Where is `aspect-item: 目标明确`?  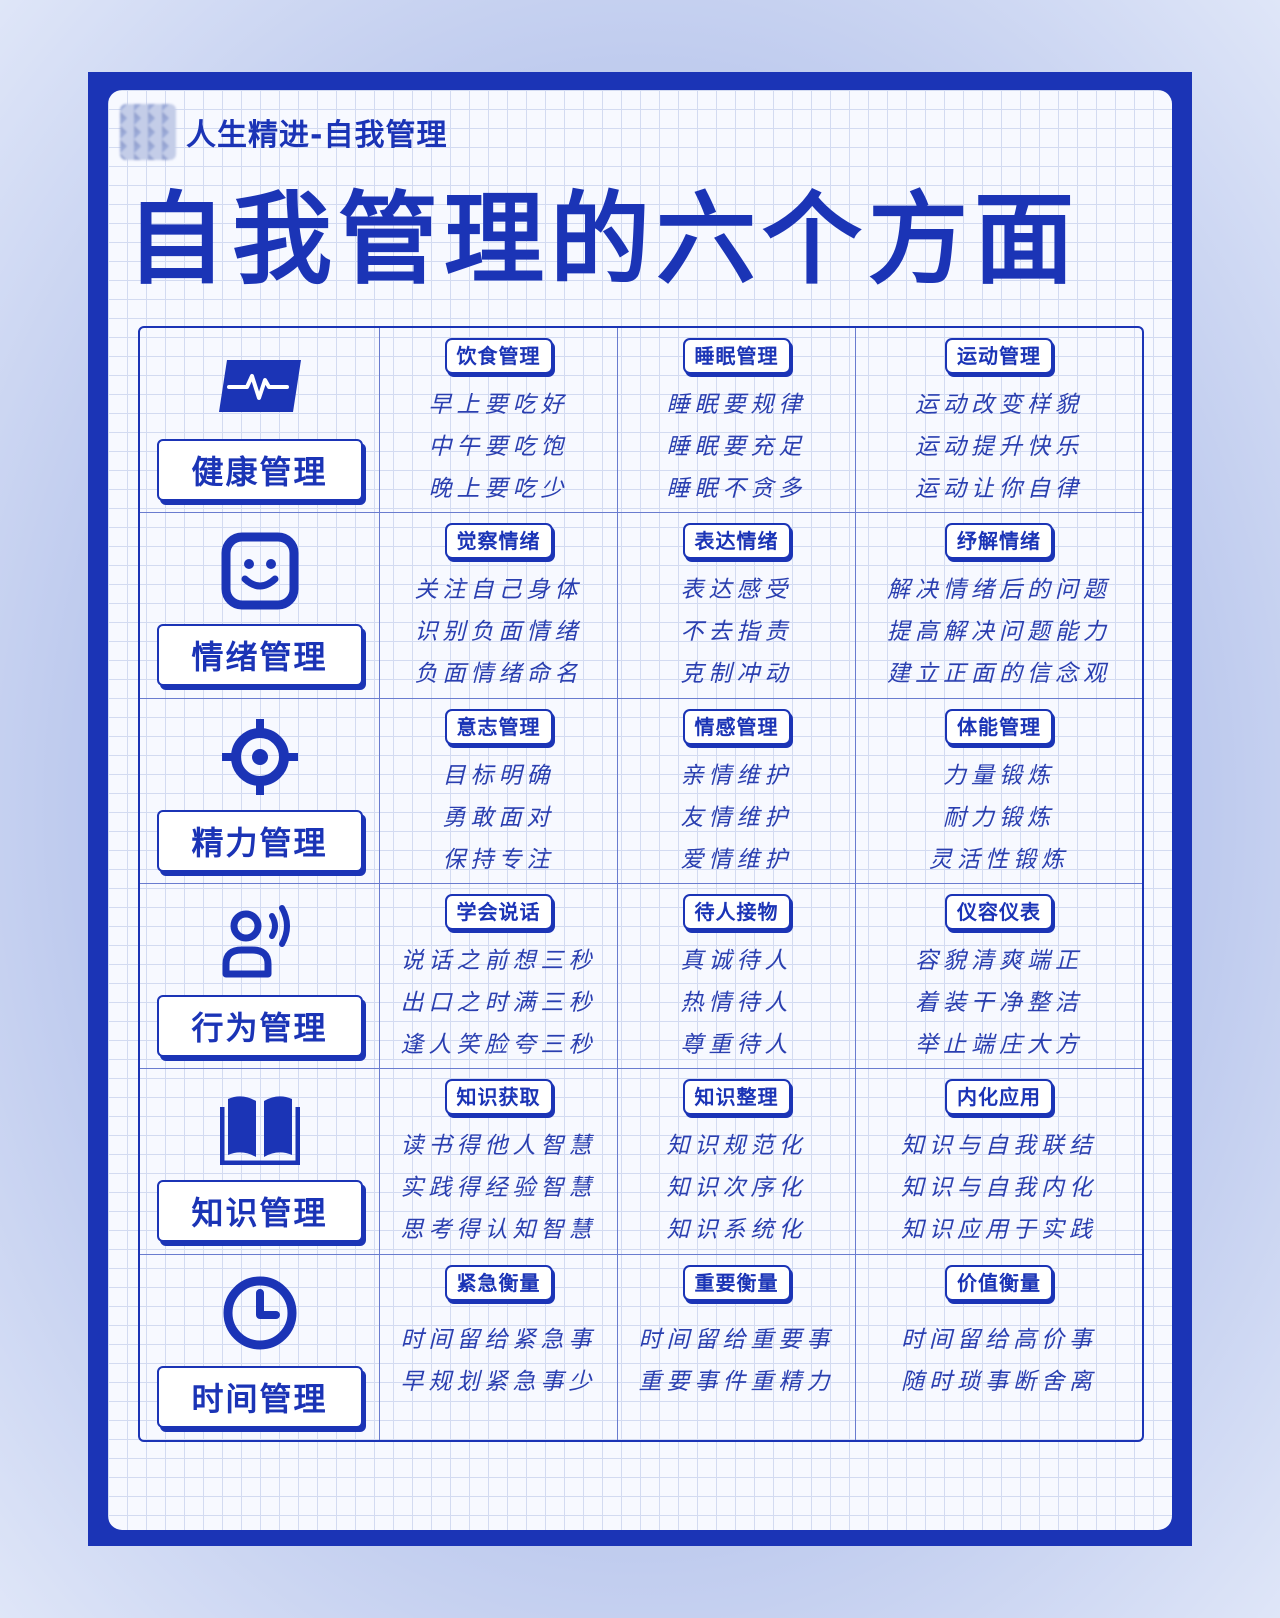
aspect-item: 目标明确 is located at coordinates (498, 775).